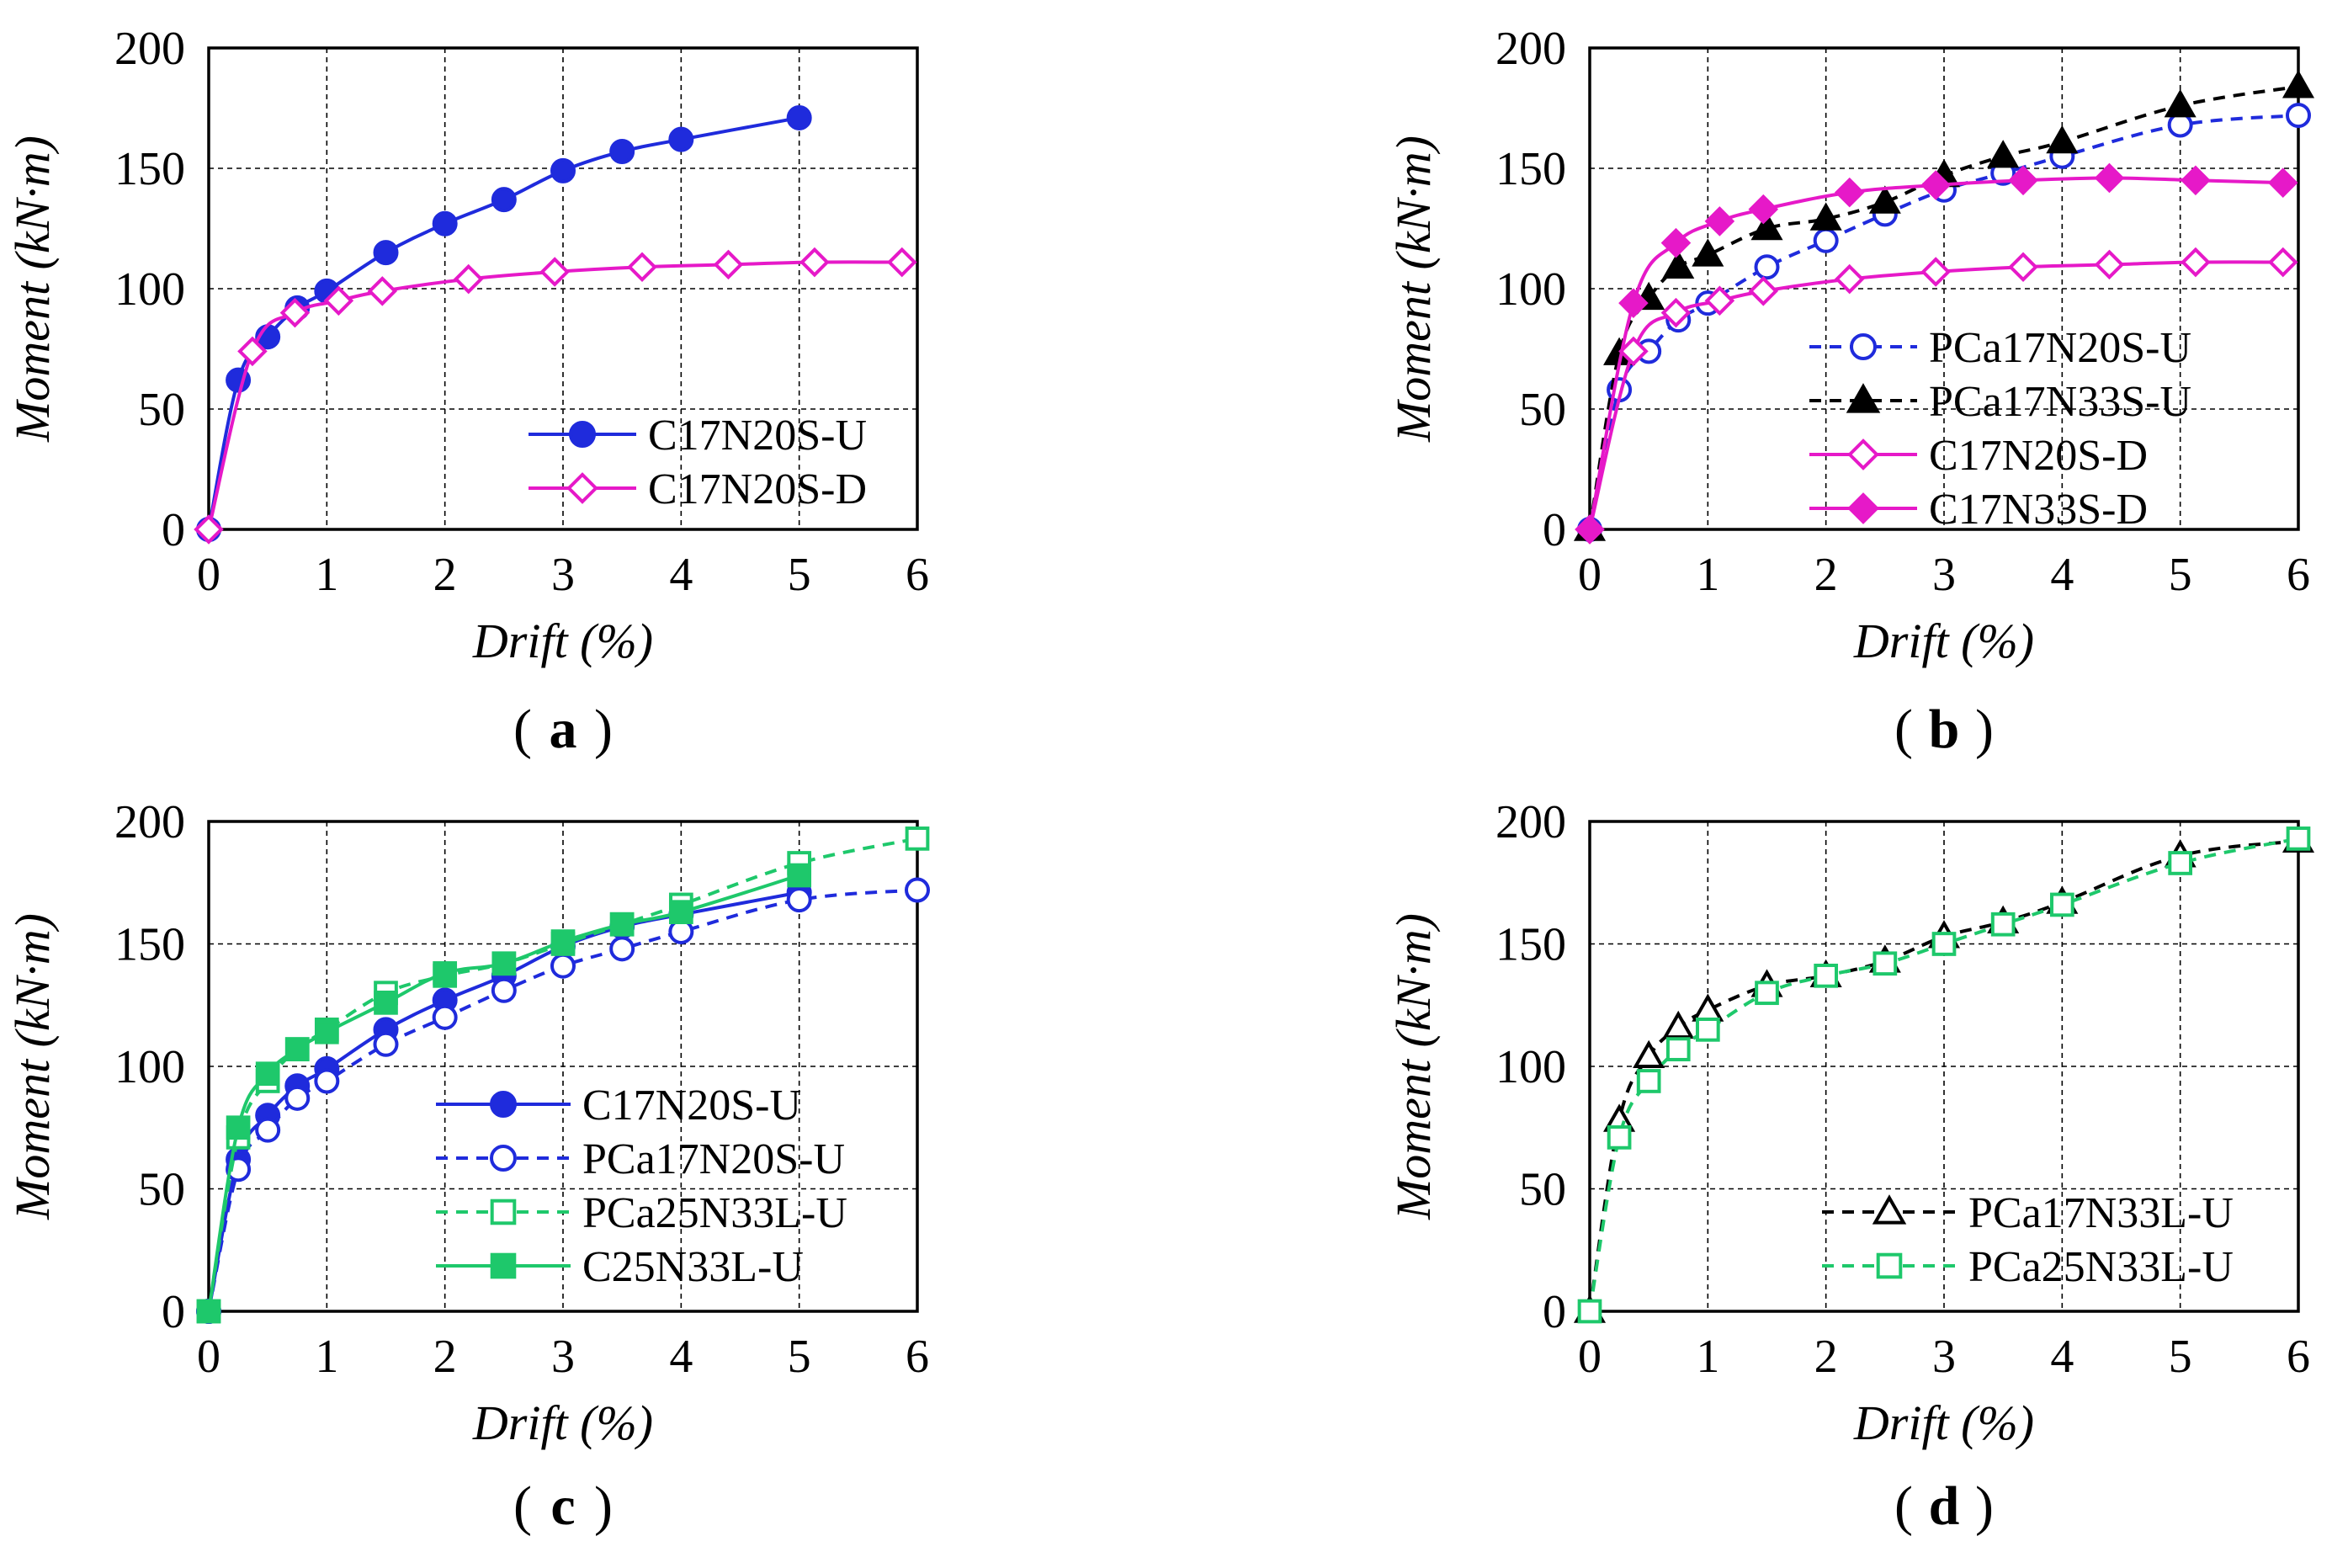 The height and width of the screenshot is (1568, 2332). Describe the element at coordinates (1944, 1506) in the screenshot. I see `panel-label: d` at that location.